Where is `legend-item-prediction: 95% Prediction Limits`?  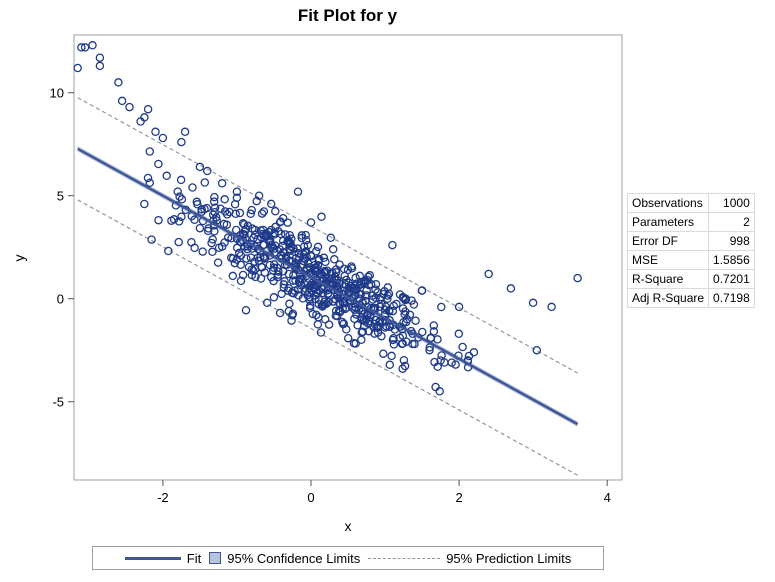
legend-item-prediction: 95% Prediction Limits is located at coordinates (469, 558).